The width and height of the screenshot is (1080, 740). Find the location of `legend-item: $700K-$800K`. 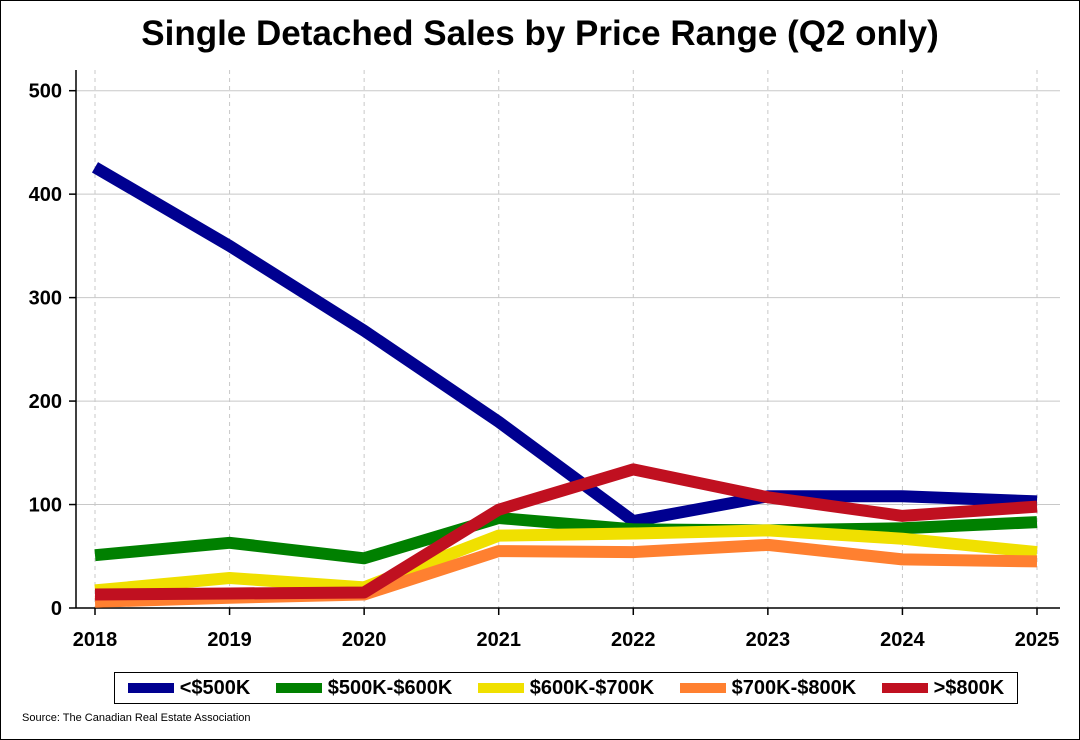

legend-item: $700K-$800K is located at coordinates (768, 688).